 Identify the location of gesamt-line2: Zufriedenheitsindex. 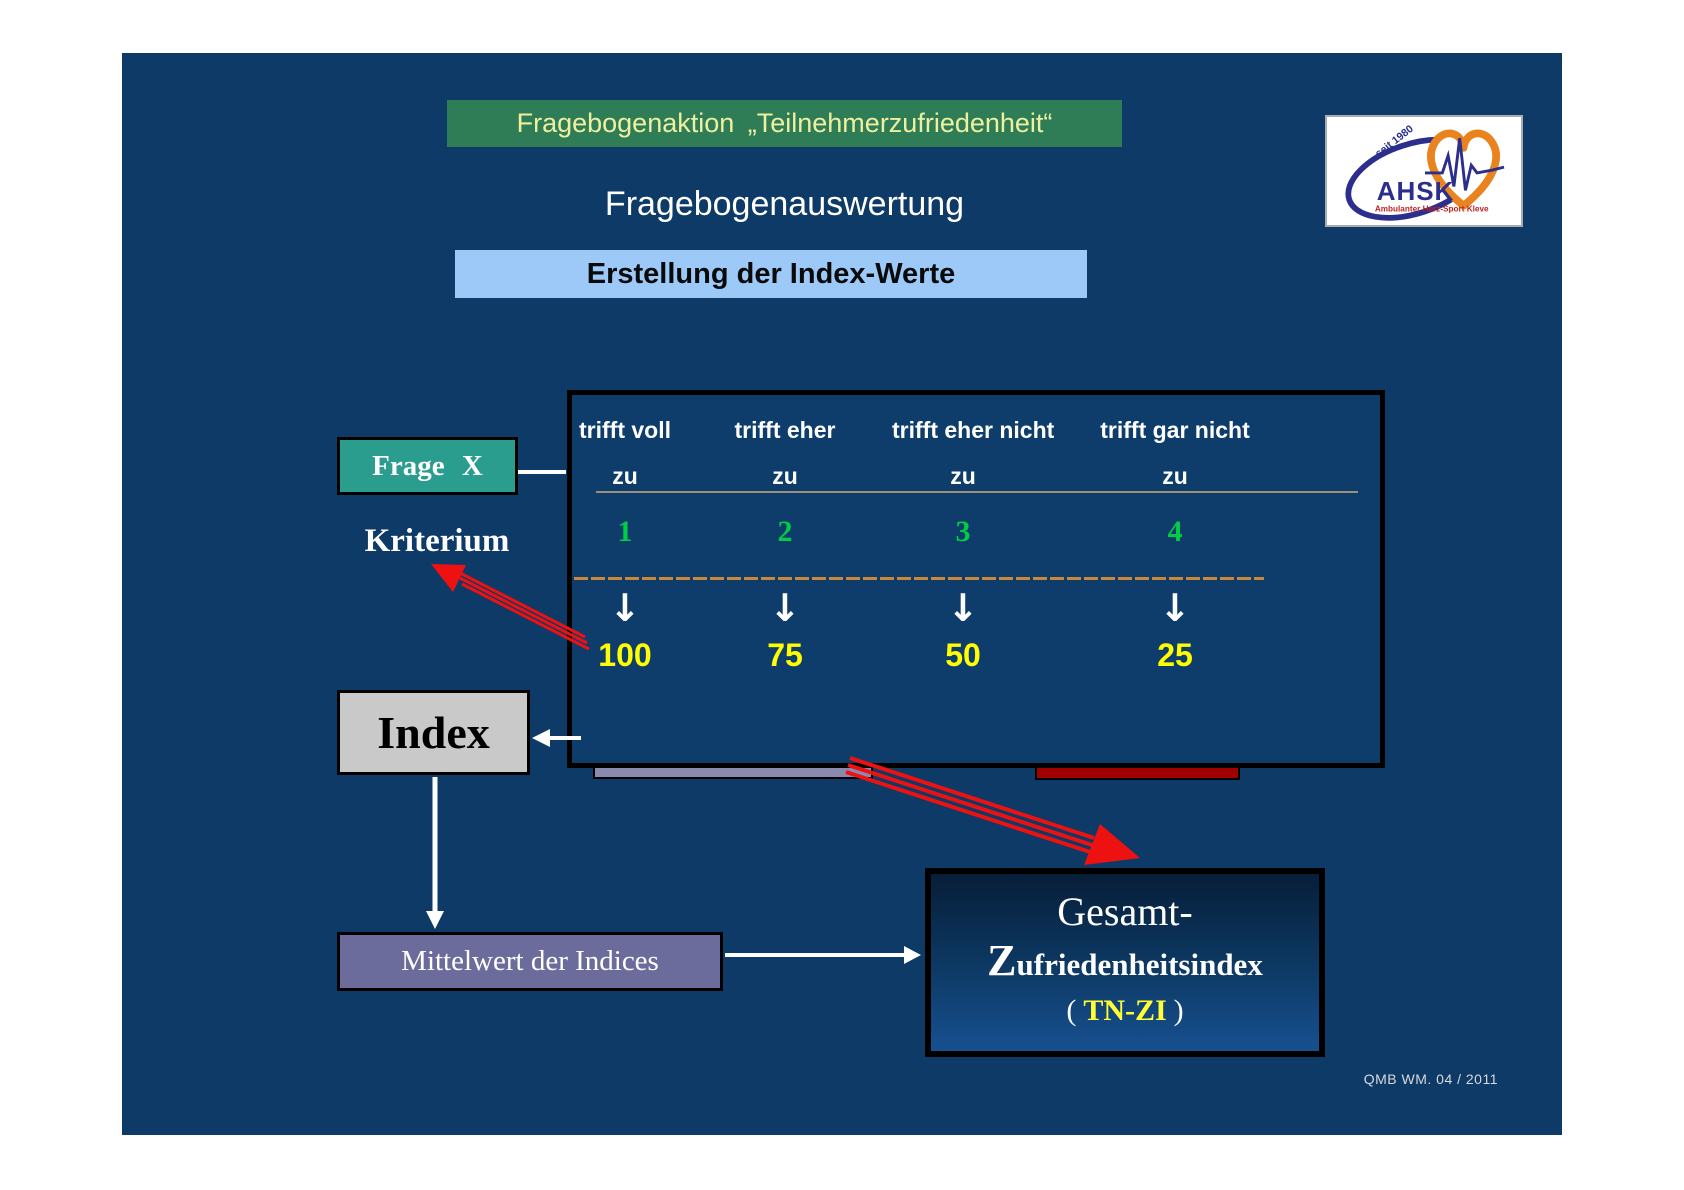
(1125, 963).